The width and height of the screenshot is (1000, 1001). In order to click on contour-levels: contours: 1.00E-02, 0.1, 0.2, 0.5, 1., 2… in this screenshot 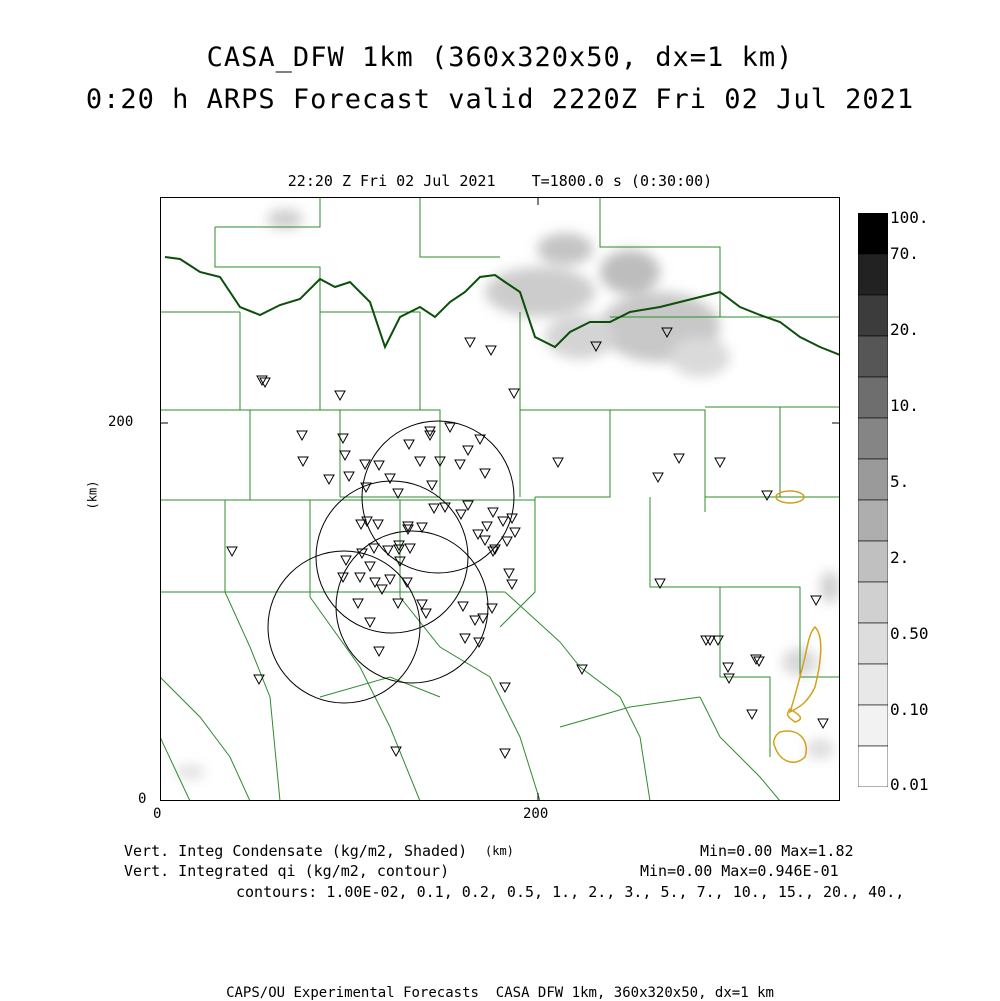, I will do `click(570, 892)`.